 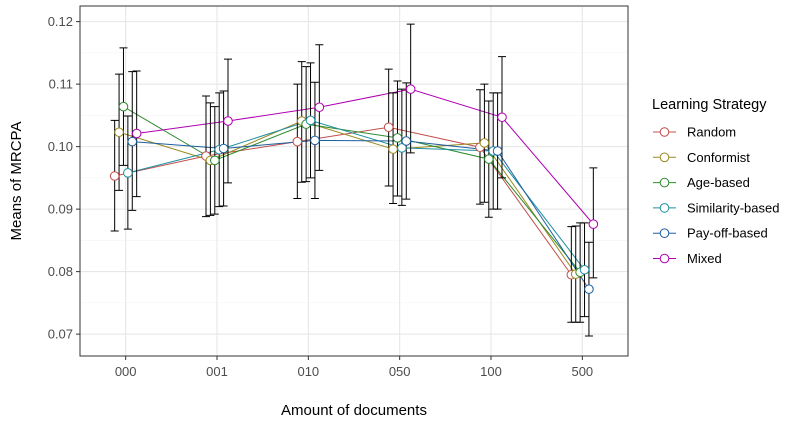 I want to click on y-axis-title: Means of MRCPA, so click(x=16, y=181).